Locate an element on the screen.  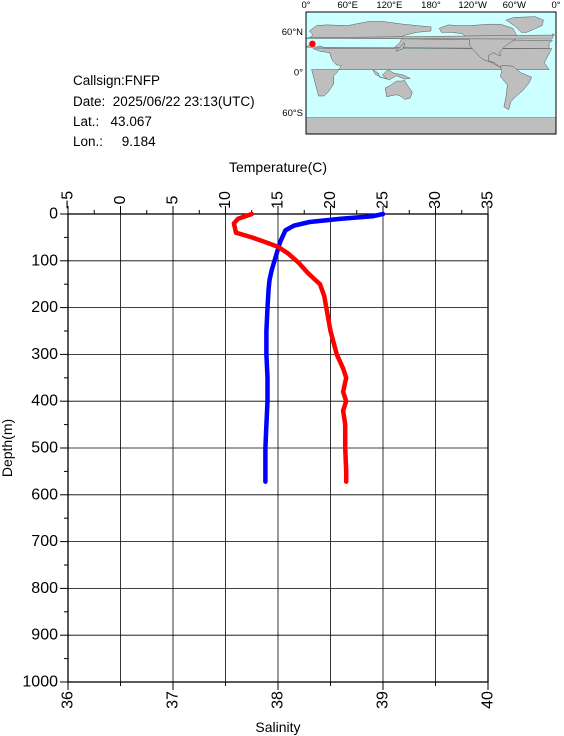
map-longitude-label: 60°W is located at coordinates (514, 5).